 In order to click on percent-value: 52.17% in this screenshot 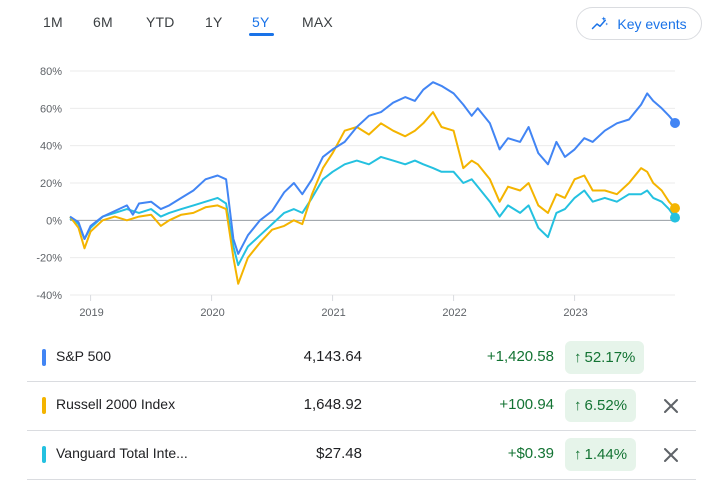, I will do `click(610, 357)`.